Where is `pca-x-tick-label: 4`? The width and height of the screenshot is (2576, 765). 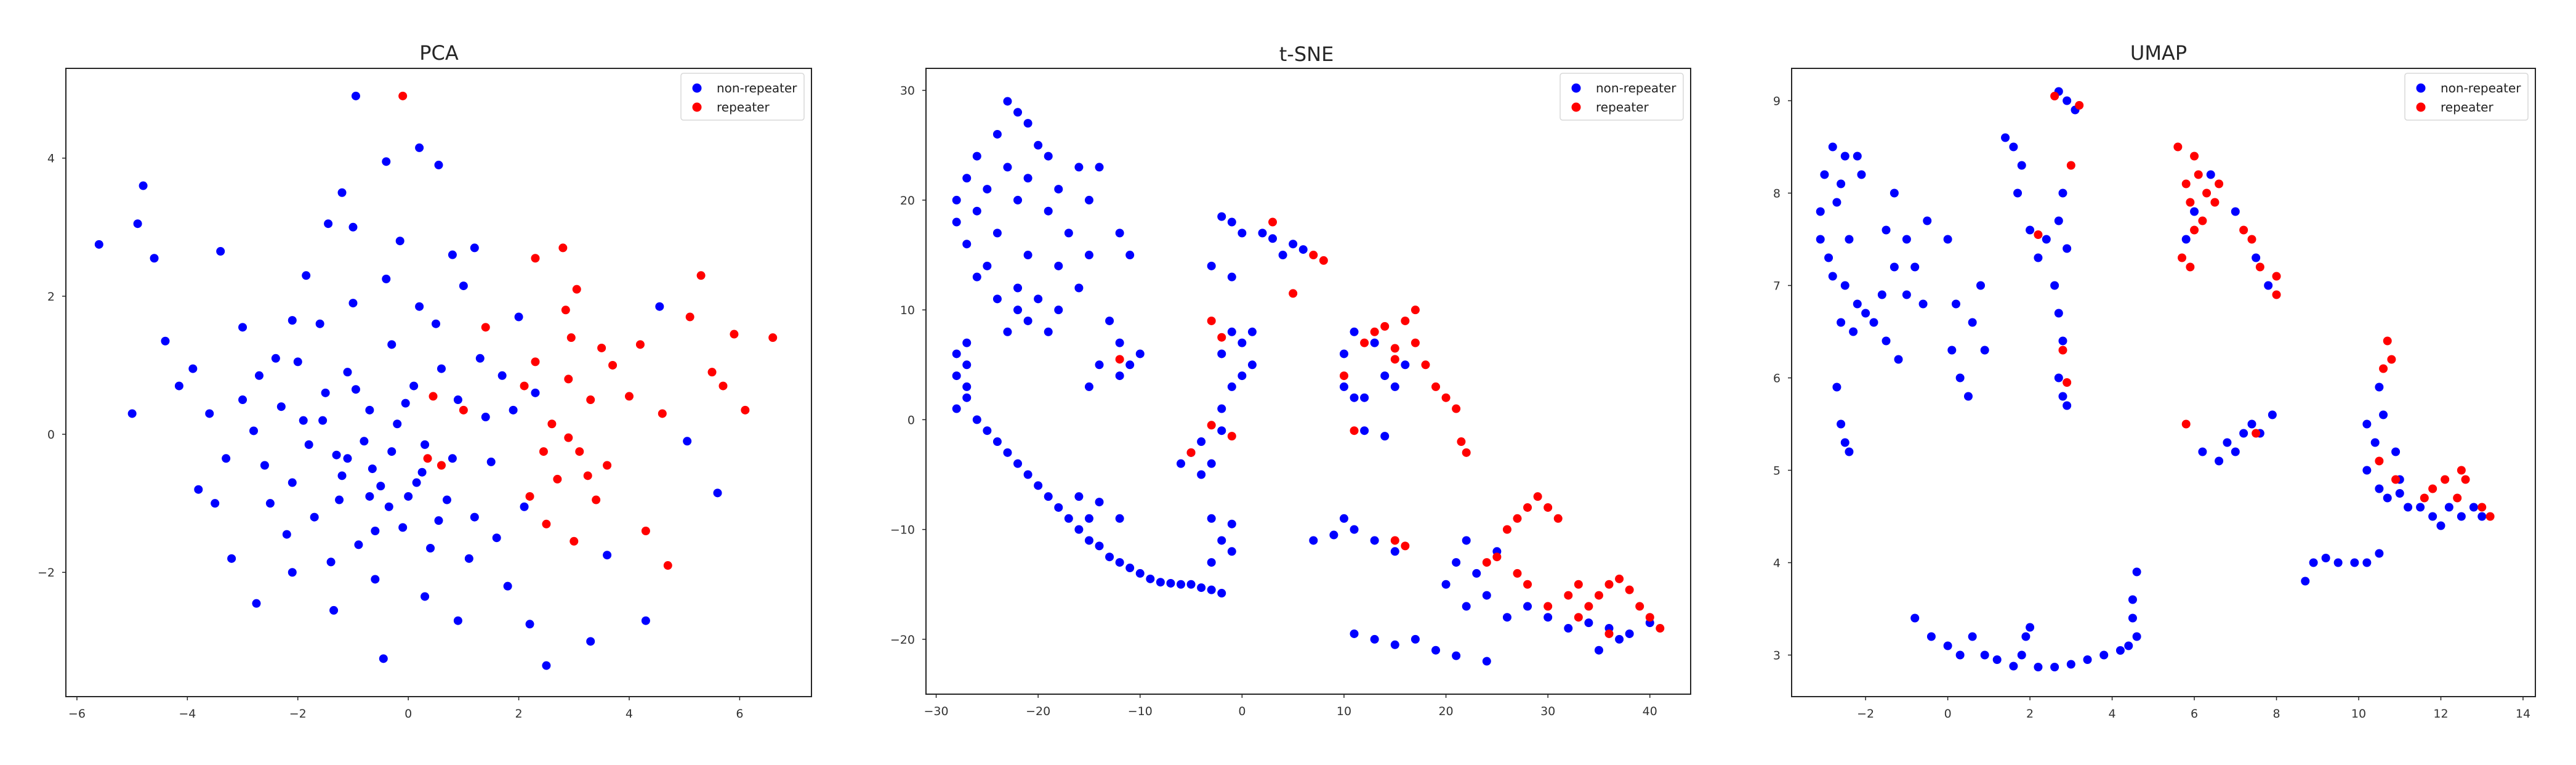
pca-x-tick-label: 4 is located at coordinates (629, 714).